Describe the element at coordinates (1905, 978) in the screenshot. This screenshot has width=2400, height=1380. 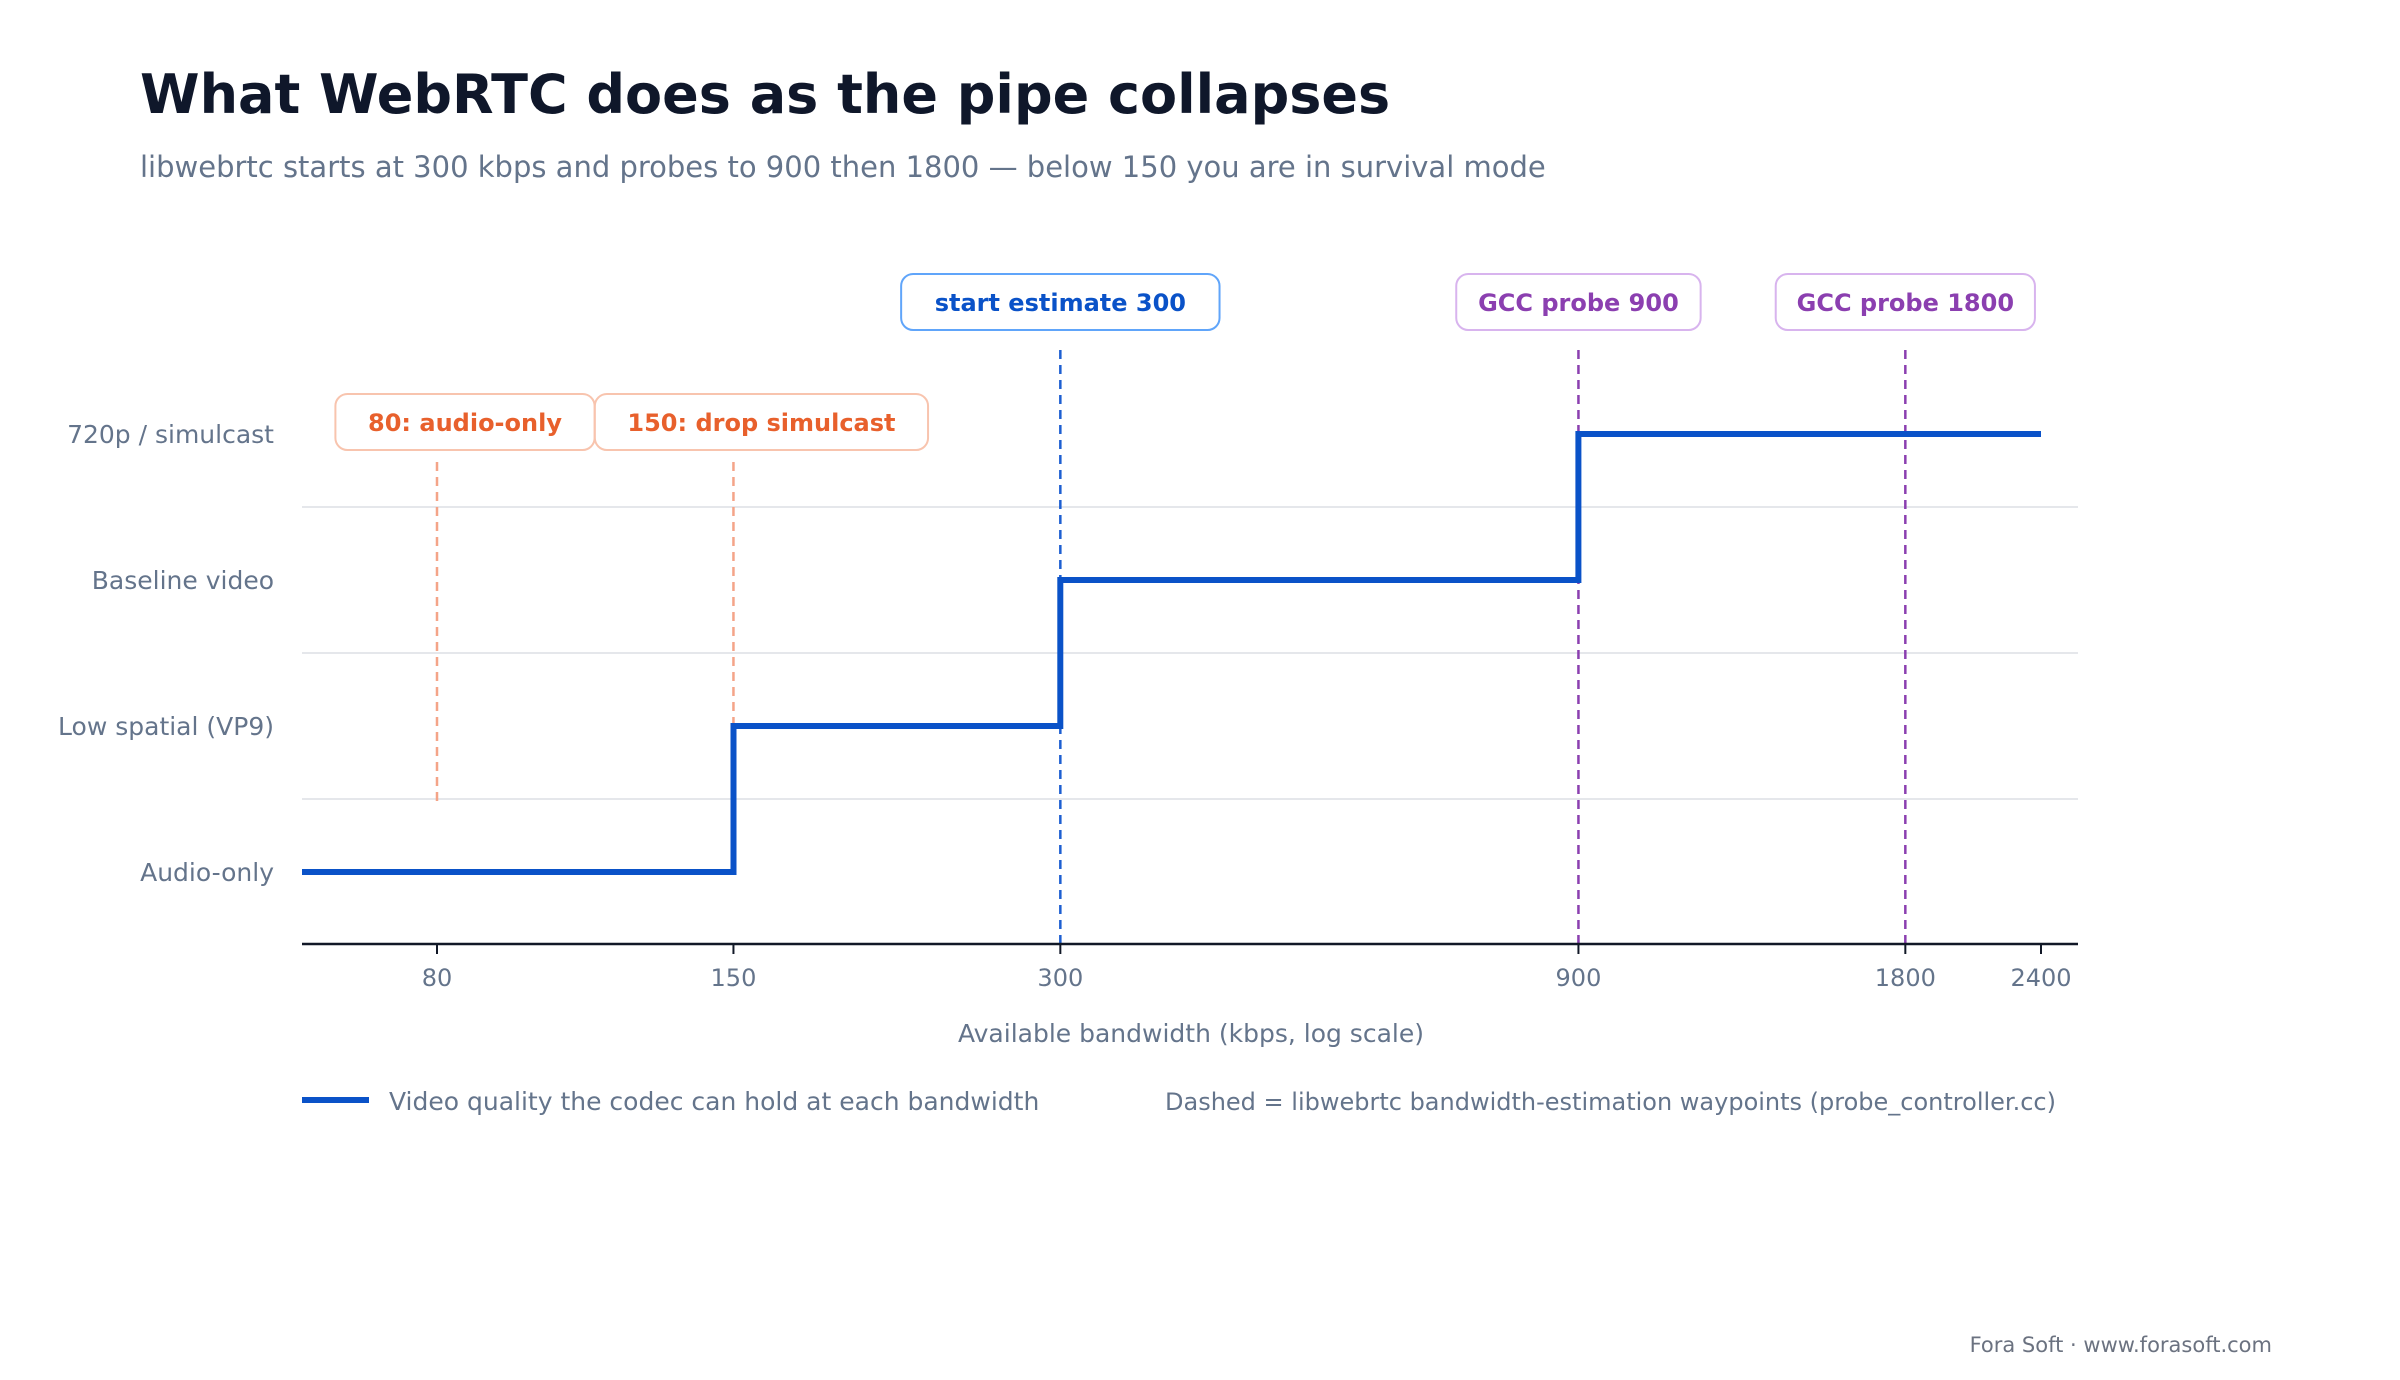
I see `x-tick-label: 1800` at that location.